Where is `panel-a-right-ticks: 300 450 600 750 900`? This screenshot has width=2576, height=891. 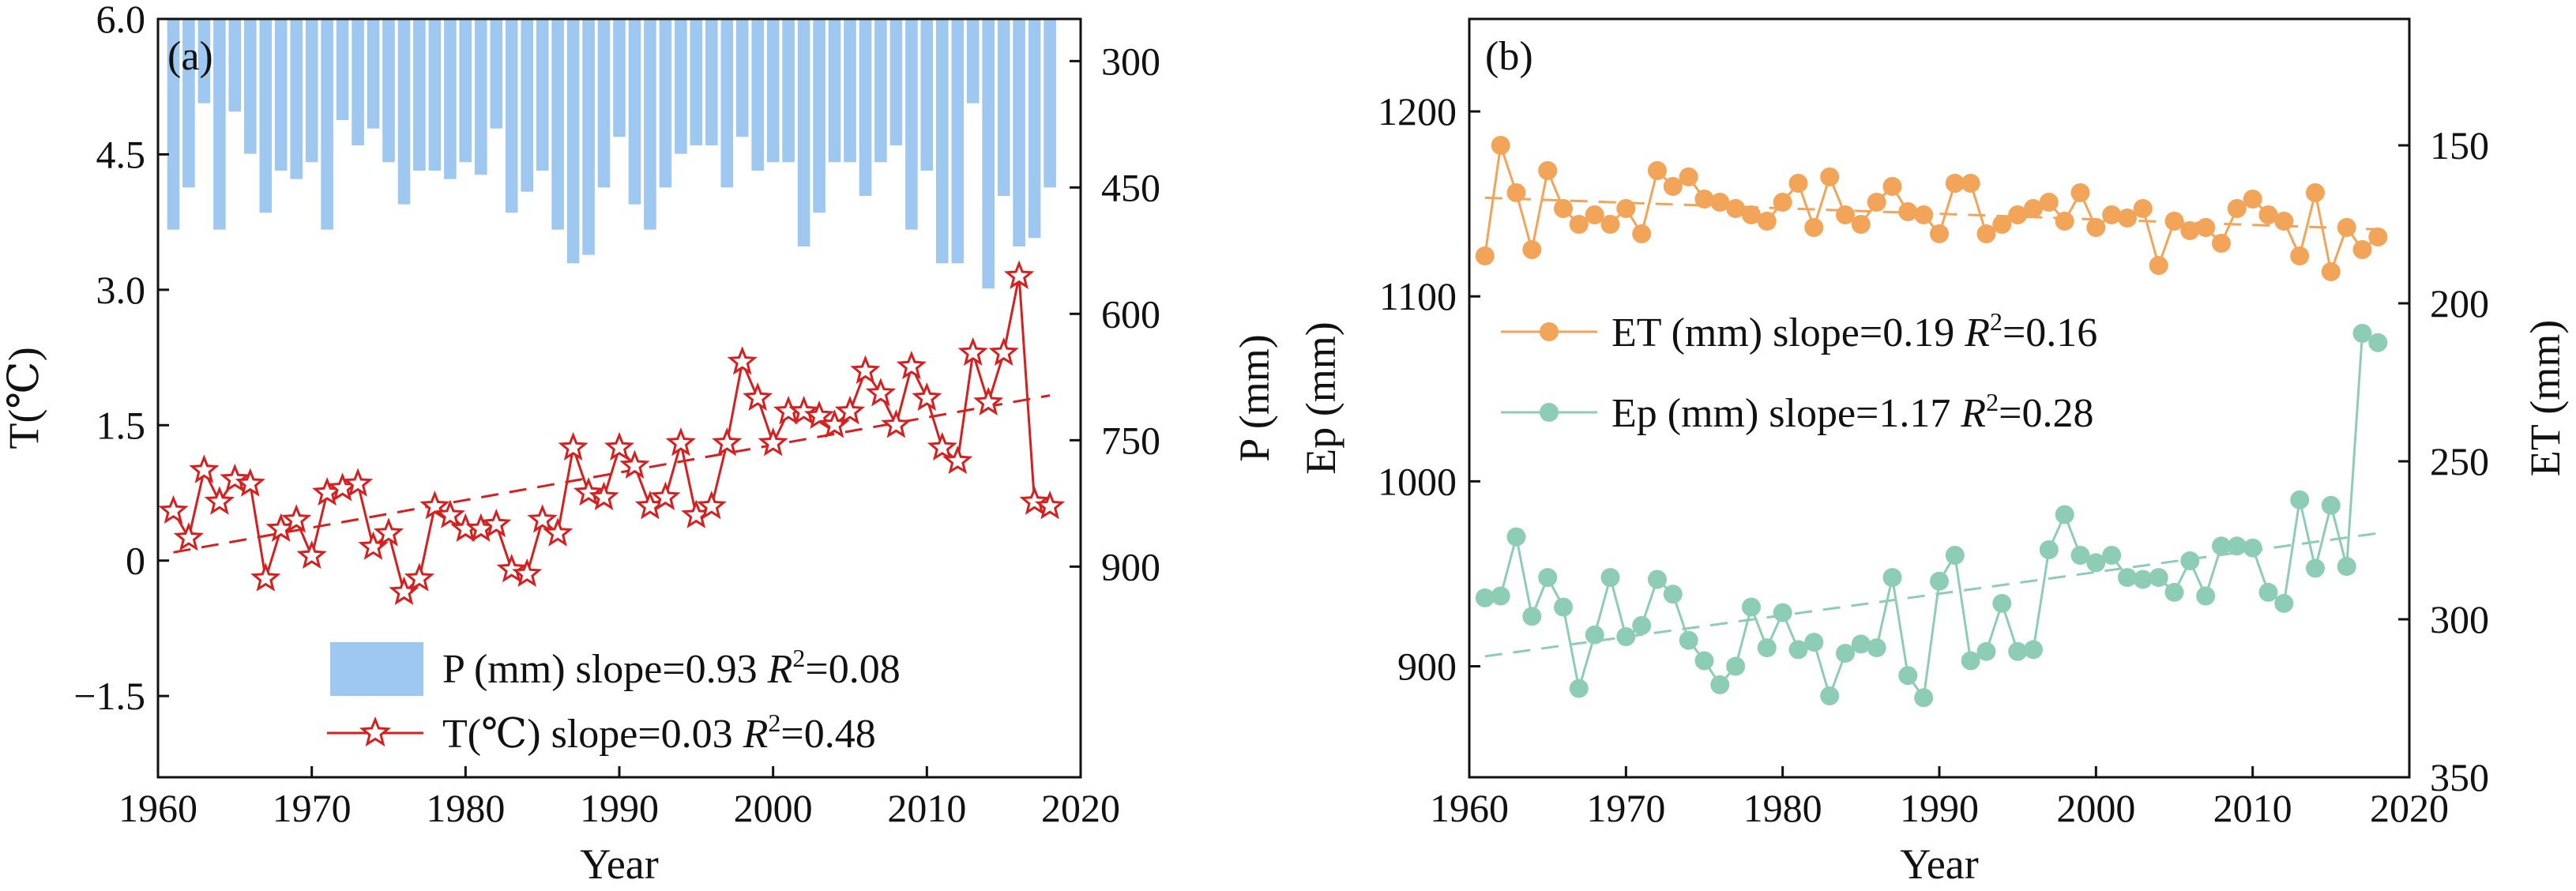 panel-a-right-ticks: 300 450 600 750 900 is located at coordinates (1115, 313).